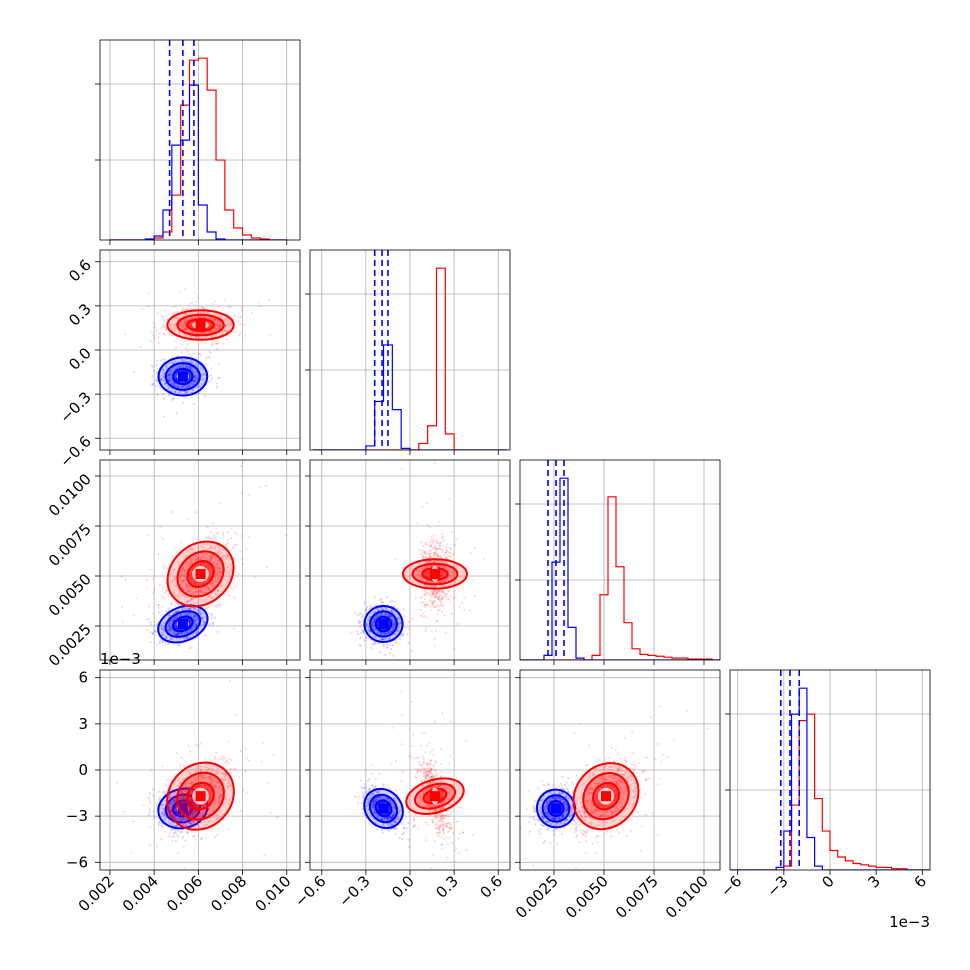 This screenshot has width=970, height=970. I want to click on blue-histogram-step-line, so click(198, 162).